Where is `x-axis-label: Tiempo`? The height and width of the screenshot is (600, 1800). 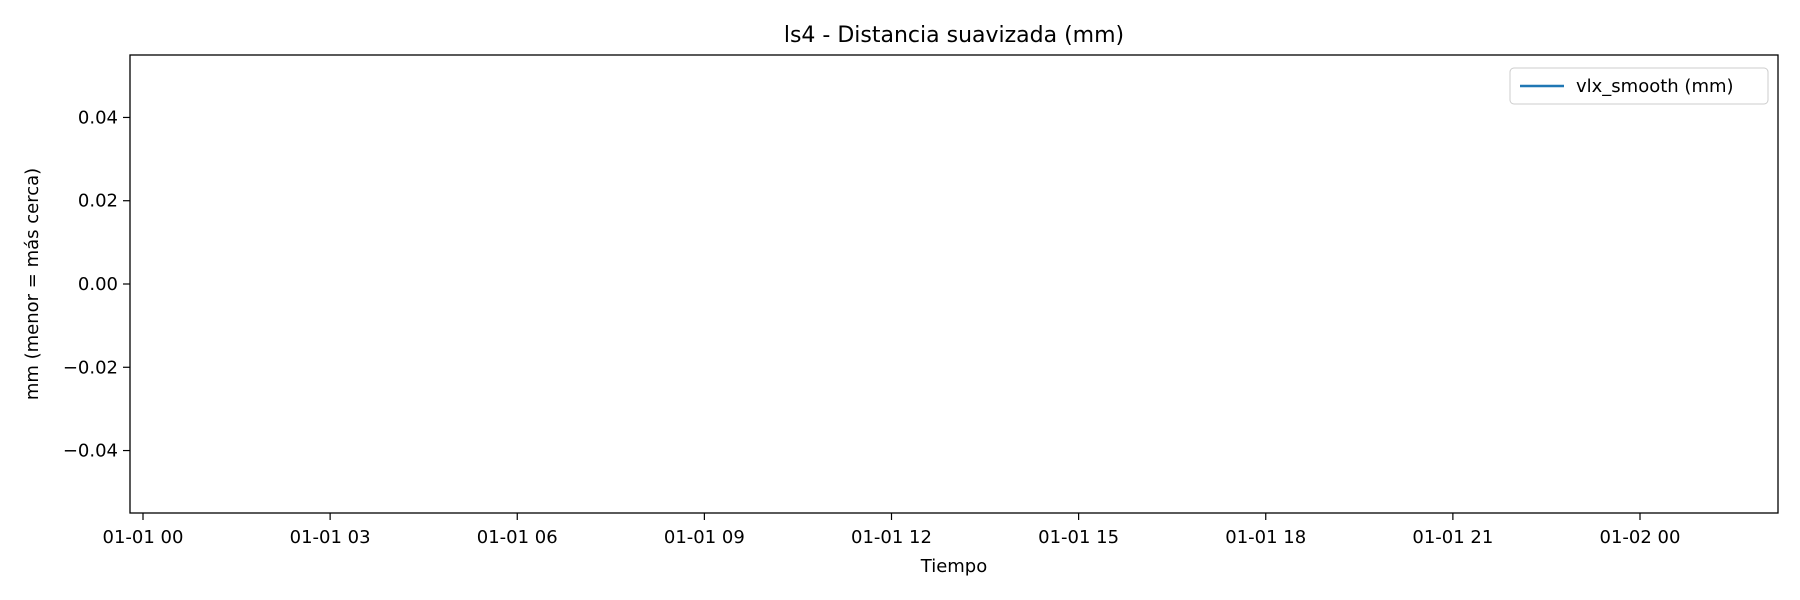
x-axis-label: Tiempo is located at coordinates (954, 566).